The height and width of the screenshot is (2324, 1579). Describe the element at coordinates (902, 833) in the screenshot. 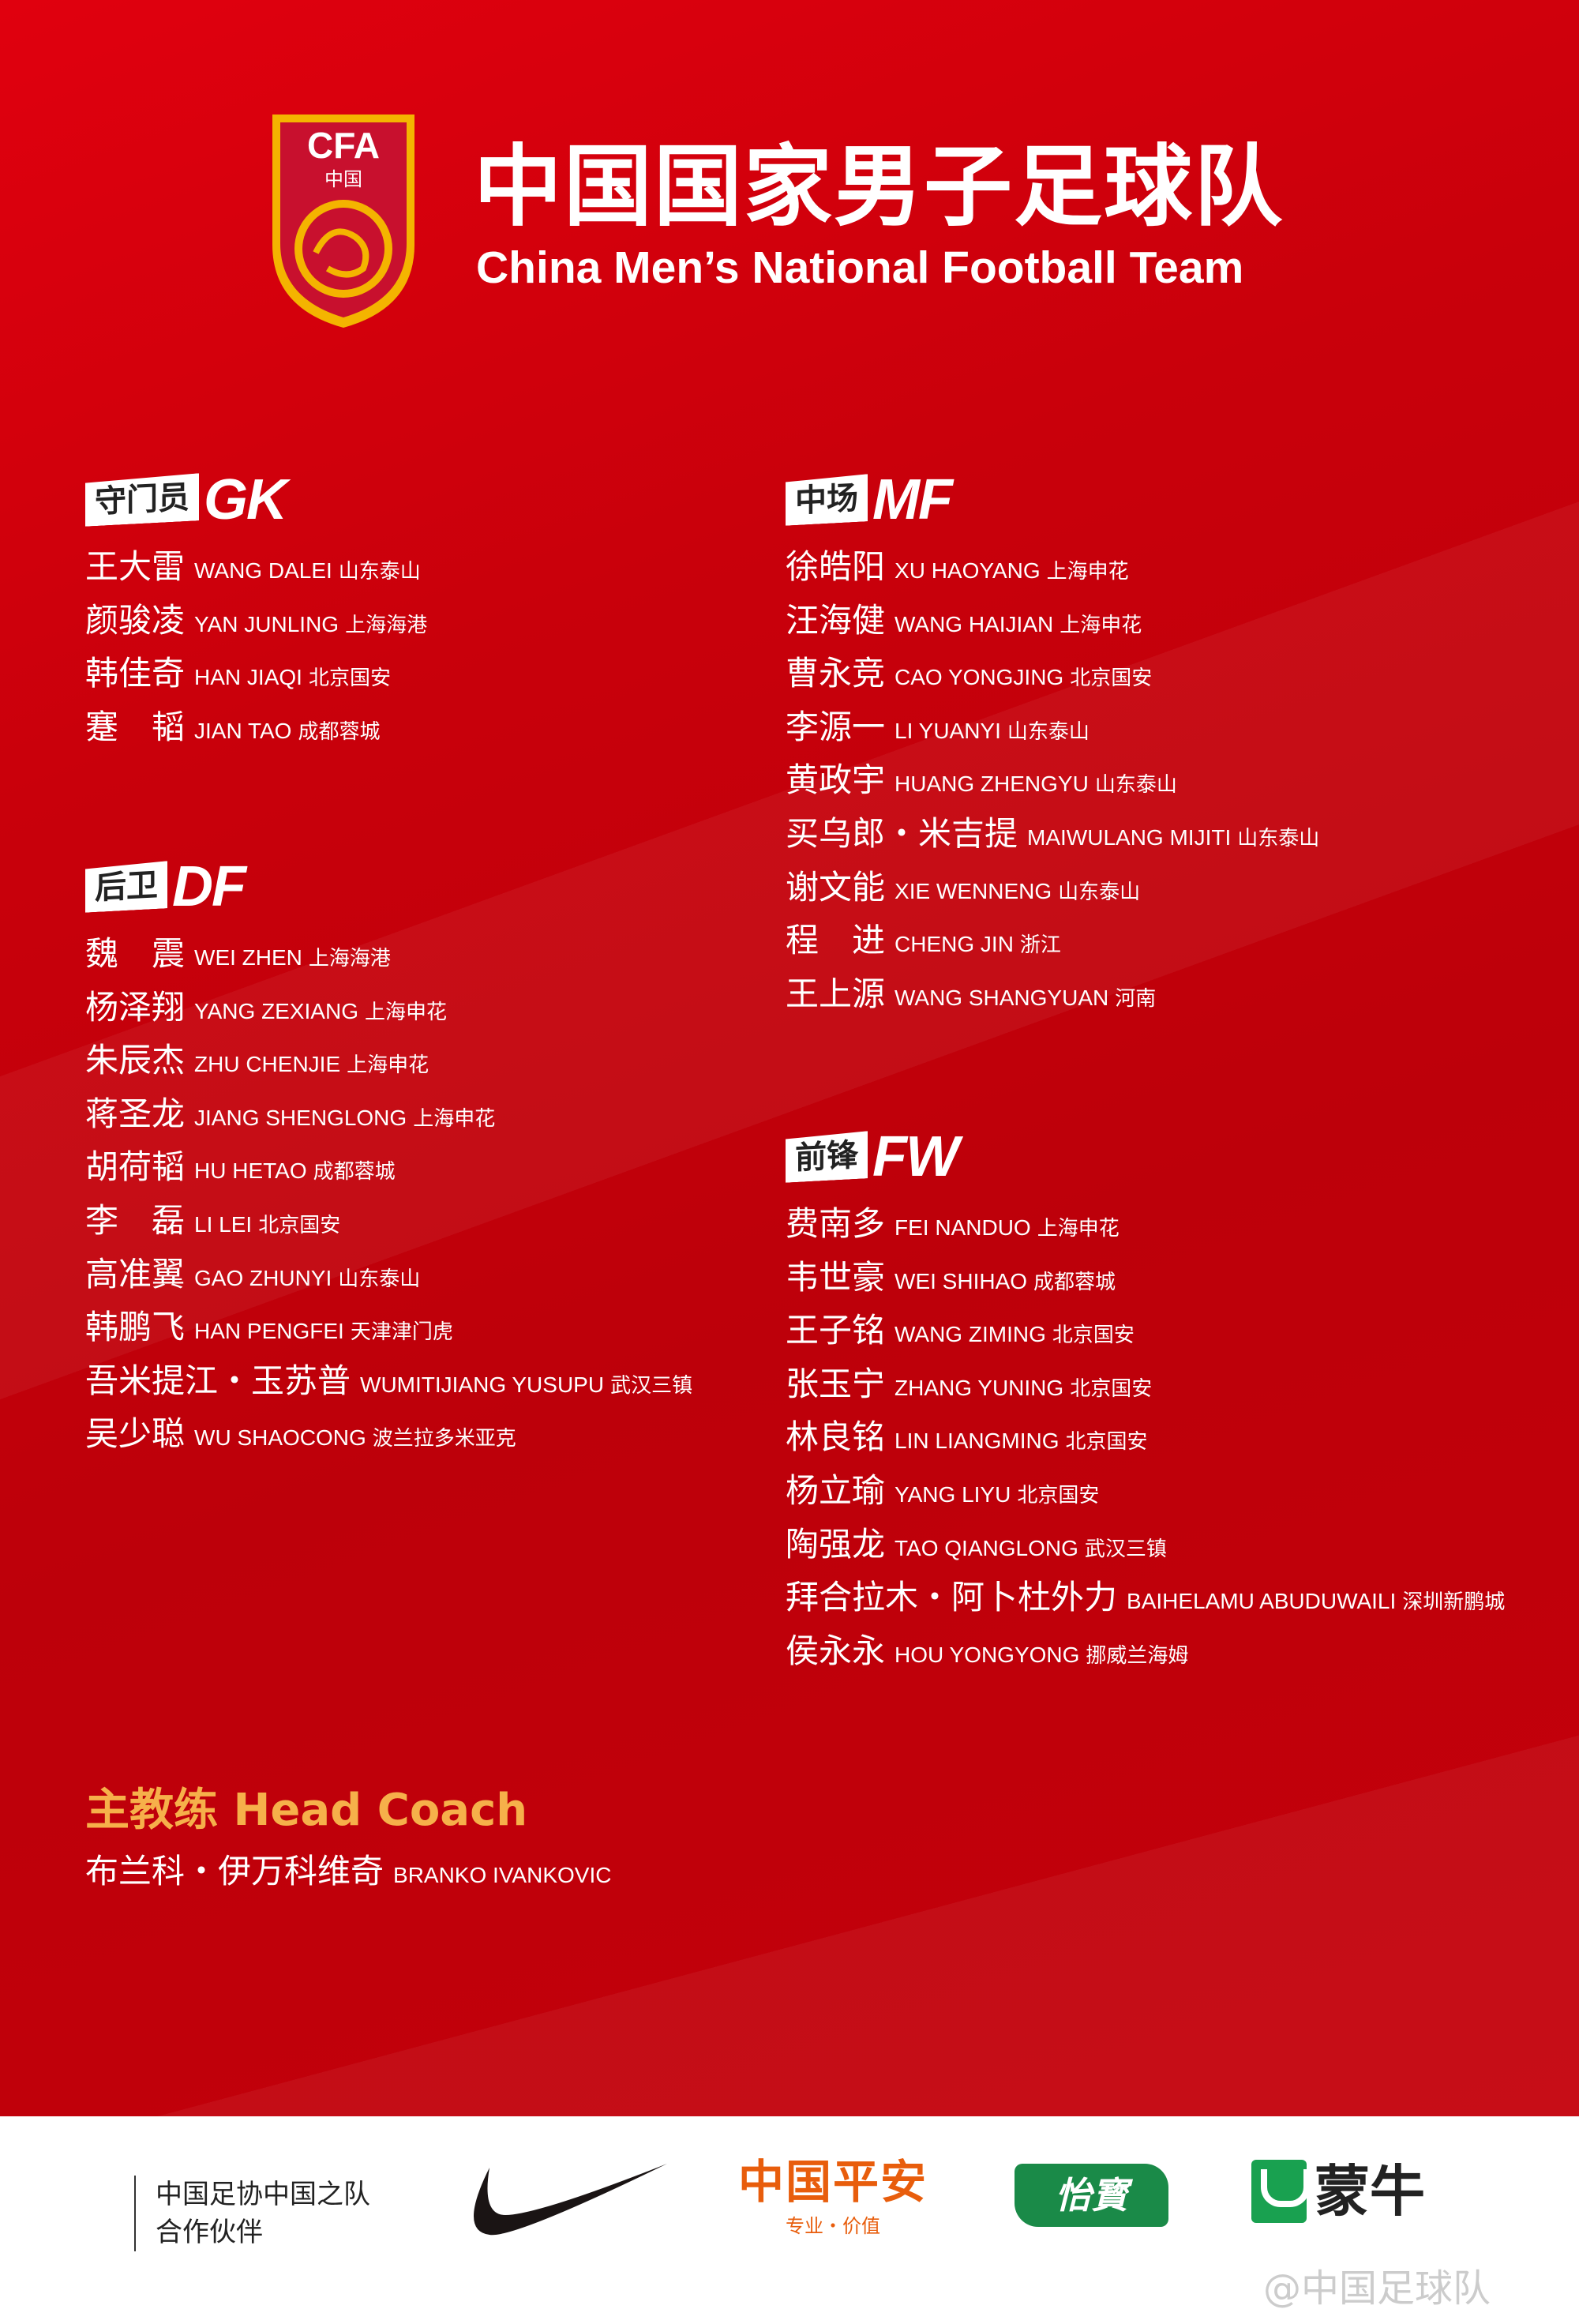

I see `player-name-cn: 买乌郎・米吉提` at that location.